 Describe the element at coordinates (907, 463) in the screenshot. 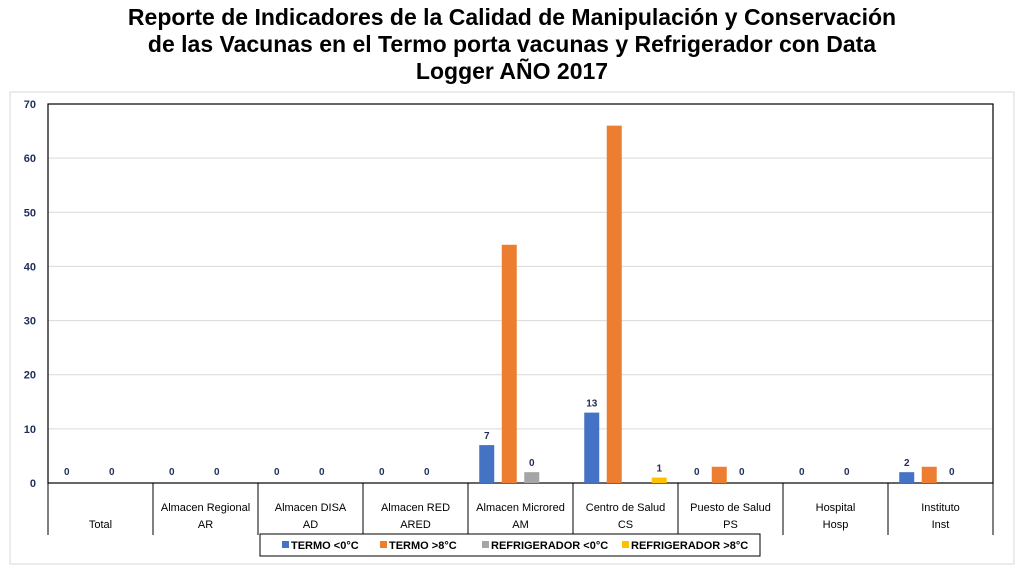

I see `data-label: 2` at that location.